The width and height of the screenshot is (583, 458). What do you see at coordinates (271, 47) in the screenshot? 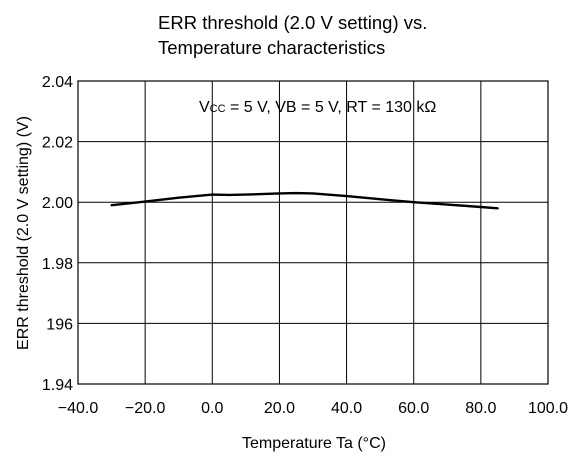
I see `chart-title-line-2: Temperature characteristics` at bounding box center [271, 47].